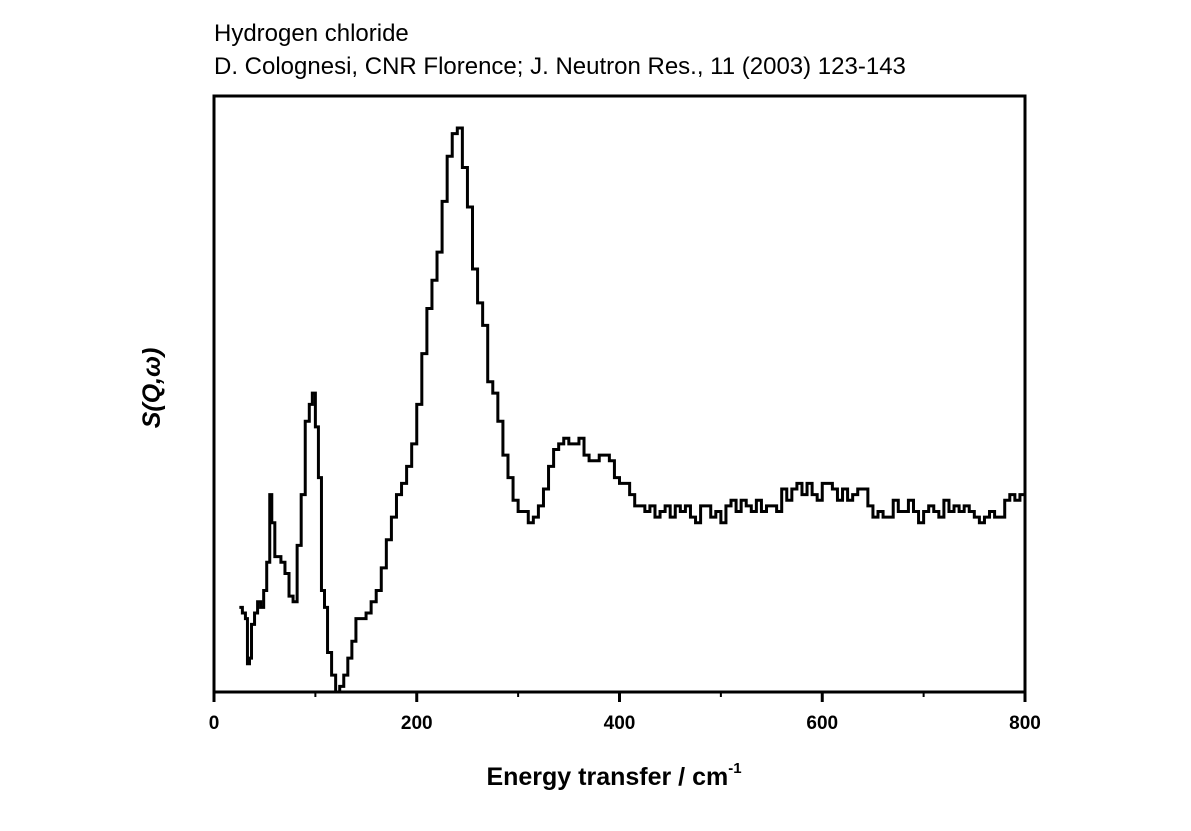  I want to click on x-tick-label: 400, so click(620, 723).